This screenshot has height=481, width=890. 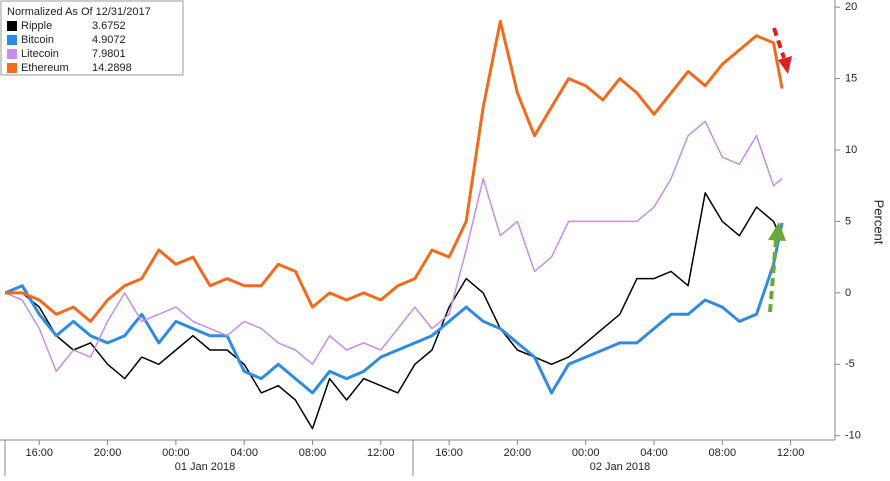 I want to click on y-tick-label: 15, so click(x=851, y=78).